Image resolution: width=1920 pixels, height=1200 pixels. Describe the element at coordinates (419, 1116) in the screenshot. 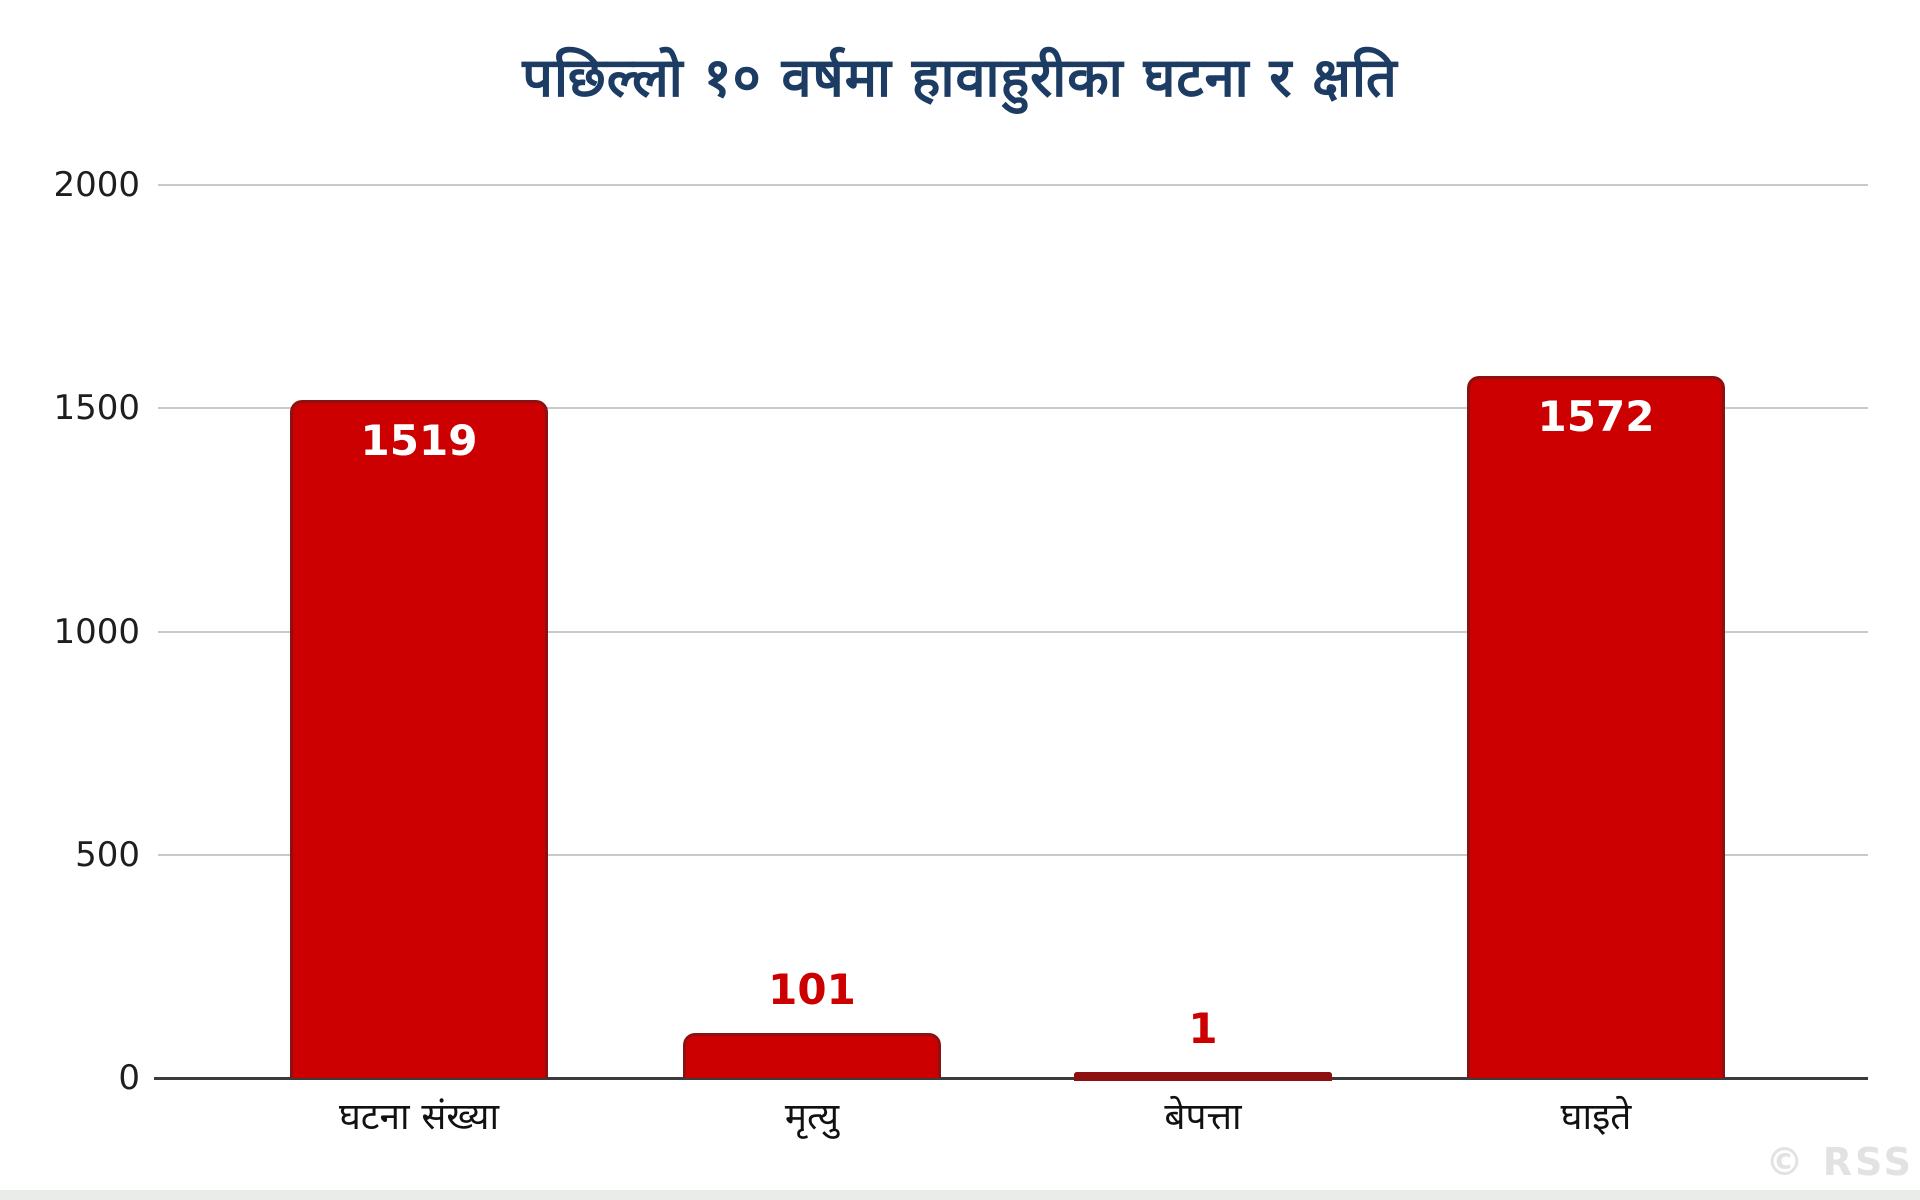

I see `xtick-label-घटना संख्या: घटना संख्या` at that location.